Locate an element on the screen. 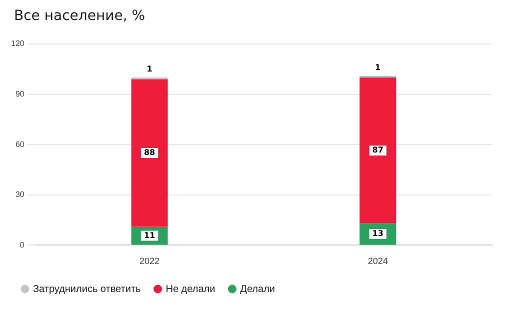  x-tick-label: 2024 is located at coordinates (378, 261).